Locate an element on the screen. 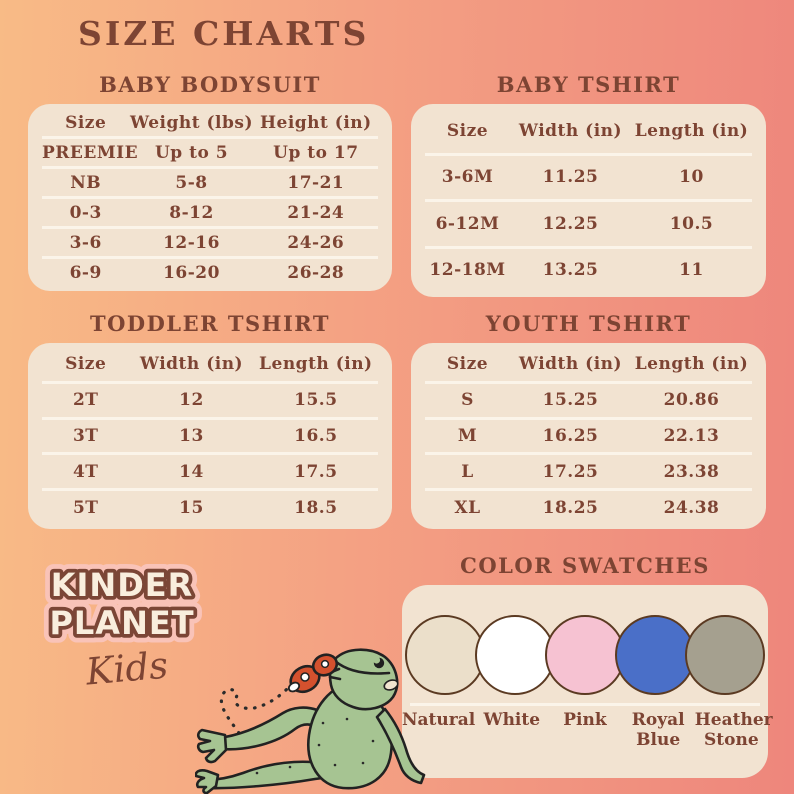  value-cell: 23.38 is located at coordinates (691, 471).